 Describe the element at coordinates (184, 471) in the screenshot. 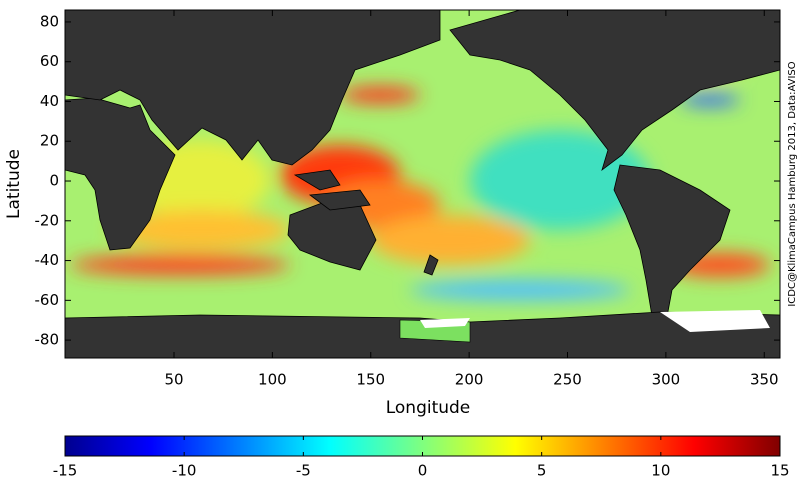

I see `colorbar-tick-label: -10` at that location.